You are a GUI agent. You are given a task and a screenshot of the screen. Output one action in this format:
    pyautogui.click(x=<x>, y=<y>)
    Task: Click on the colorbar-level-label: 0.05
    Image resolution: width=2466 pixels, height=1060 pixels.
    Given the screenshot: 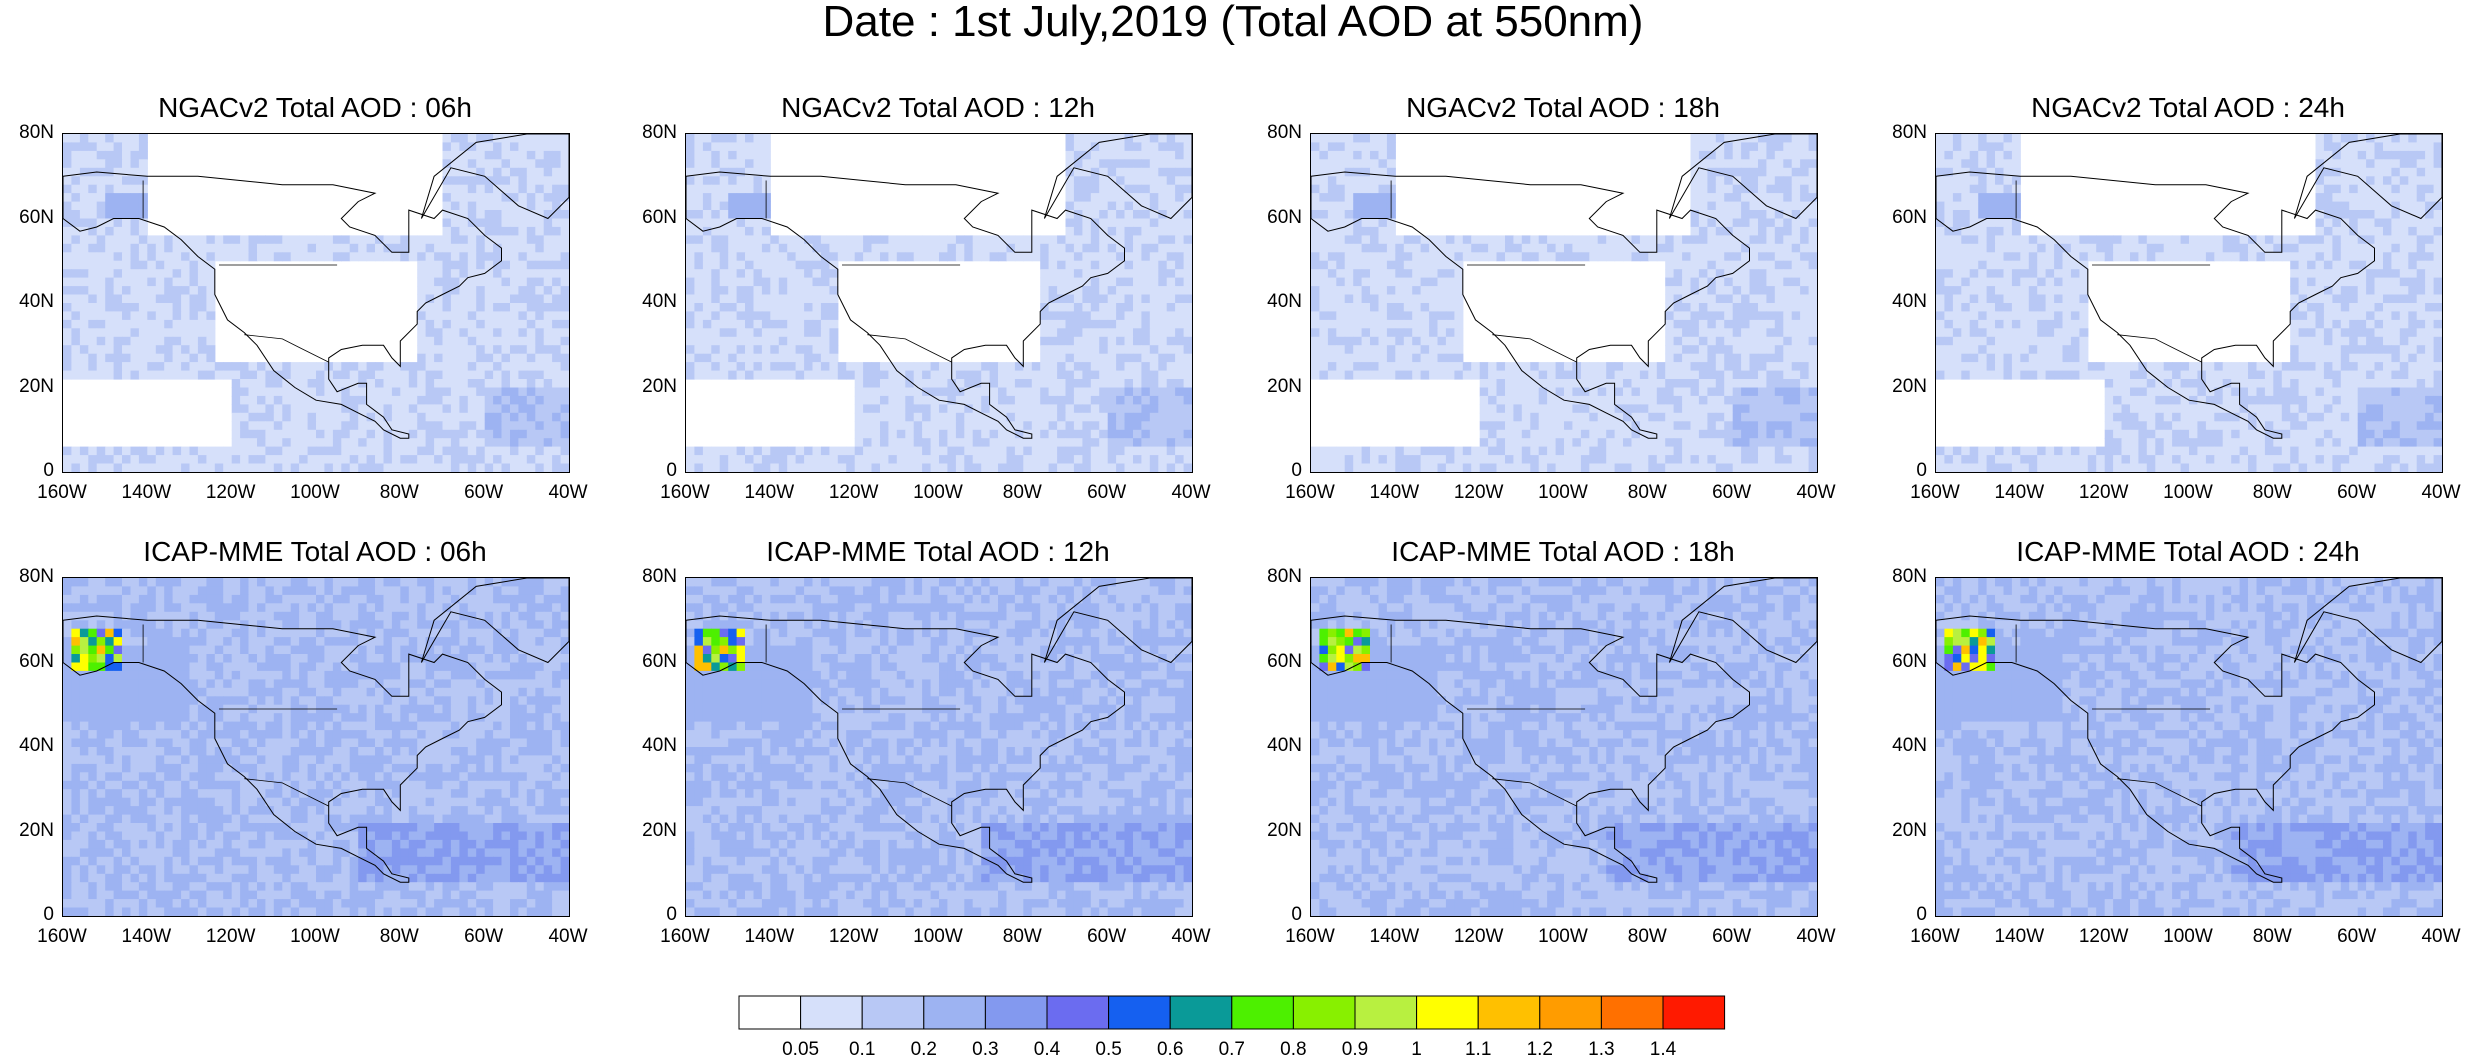 What is the action you would take?
    pyautogui.click(x=801, y=1050)
    